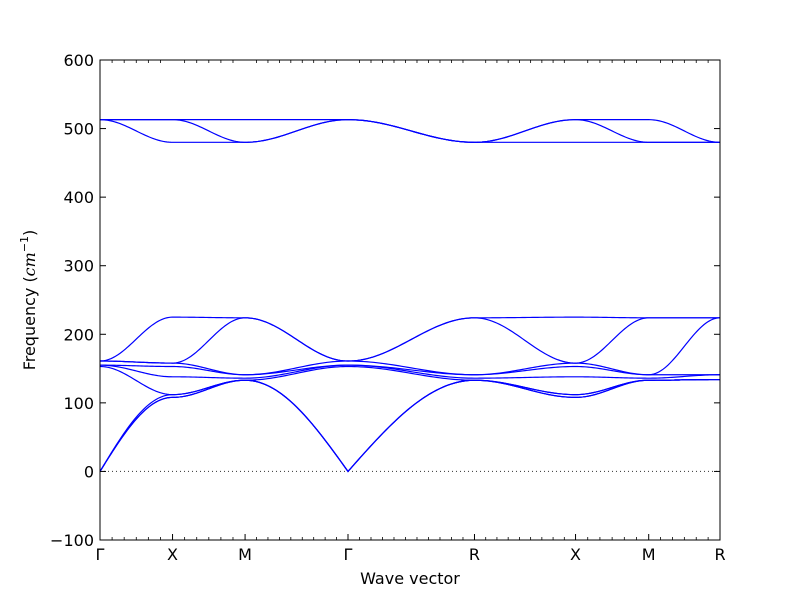  I want to click on y-tick-label: 0, so click(89, 471).